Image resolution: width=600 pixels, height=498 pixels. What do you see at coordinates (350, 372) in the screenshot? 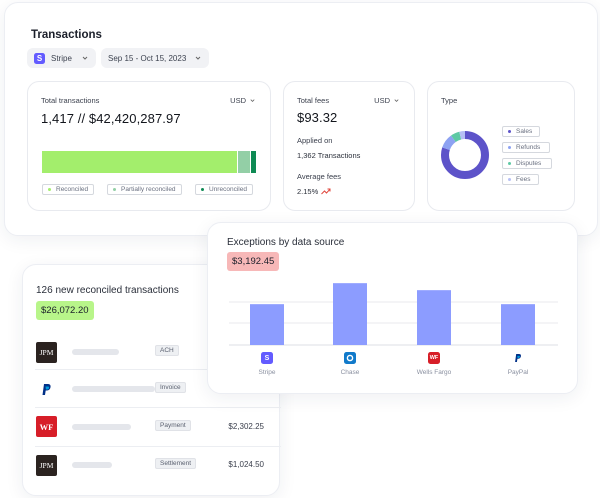
I see `source-label-chase: Chase` at bounding box center [350, 372].